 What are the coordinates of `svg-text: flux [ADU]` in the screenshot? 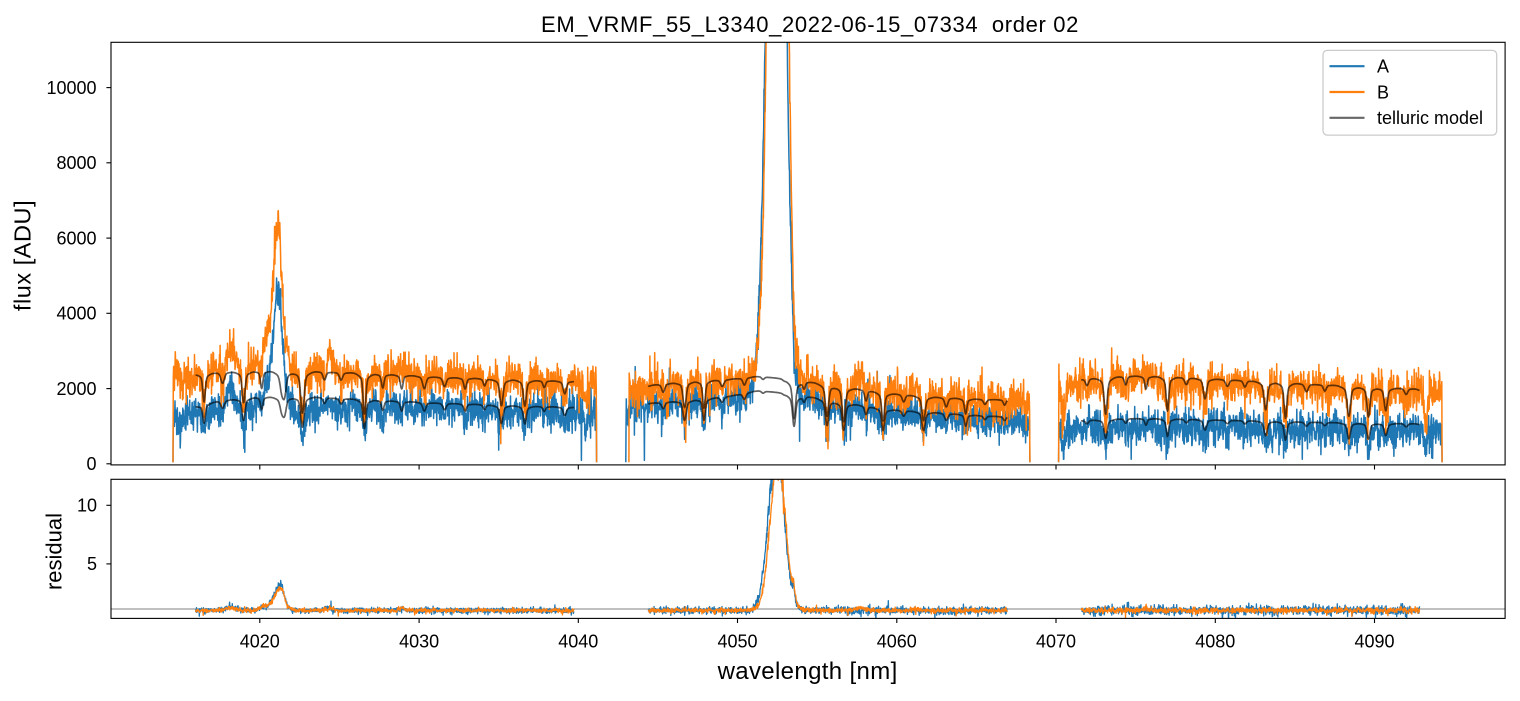 It's located at (23, 255).